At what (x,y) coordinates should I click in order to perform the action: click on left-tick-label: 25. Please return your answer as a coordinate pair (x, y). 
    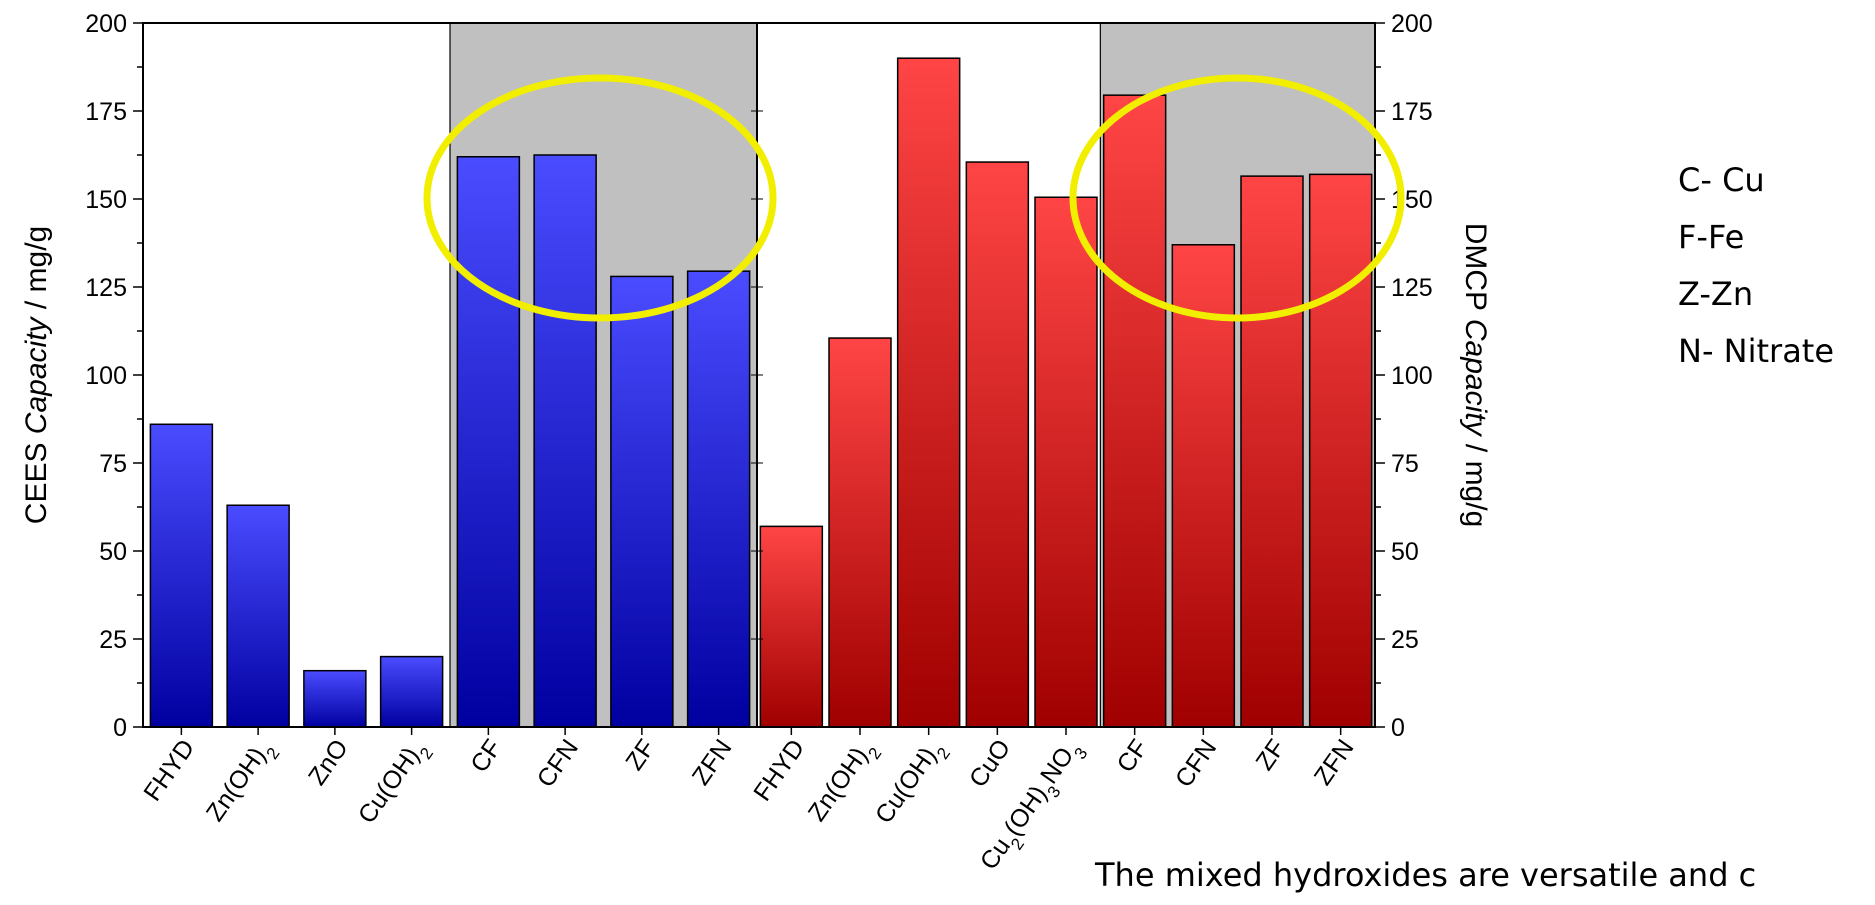
    Looking at the image, I should click on (113, 640).